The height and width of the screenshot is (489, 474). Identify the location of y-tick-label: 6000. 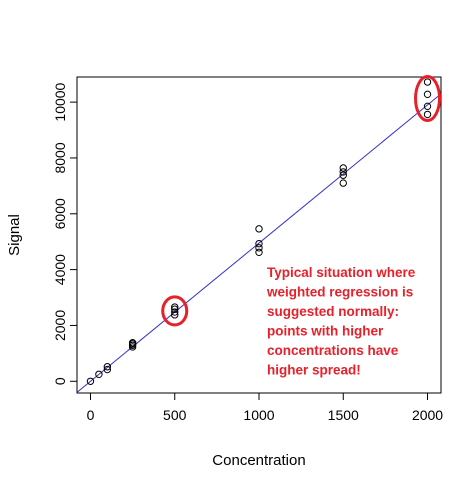
(60, 213).